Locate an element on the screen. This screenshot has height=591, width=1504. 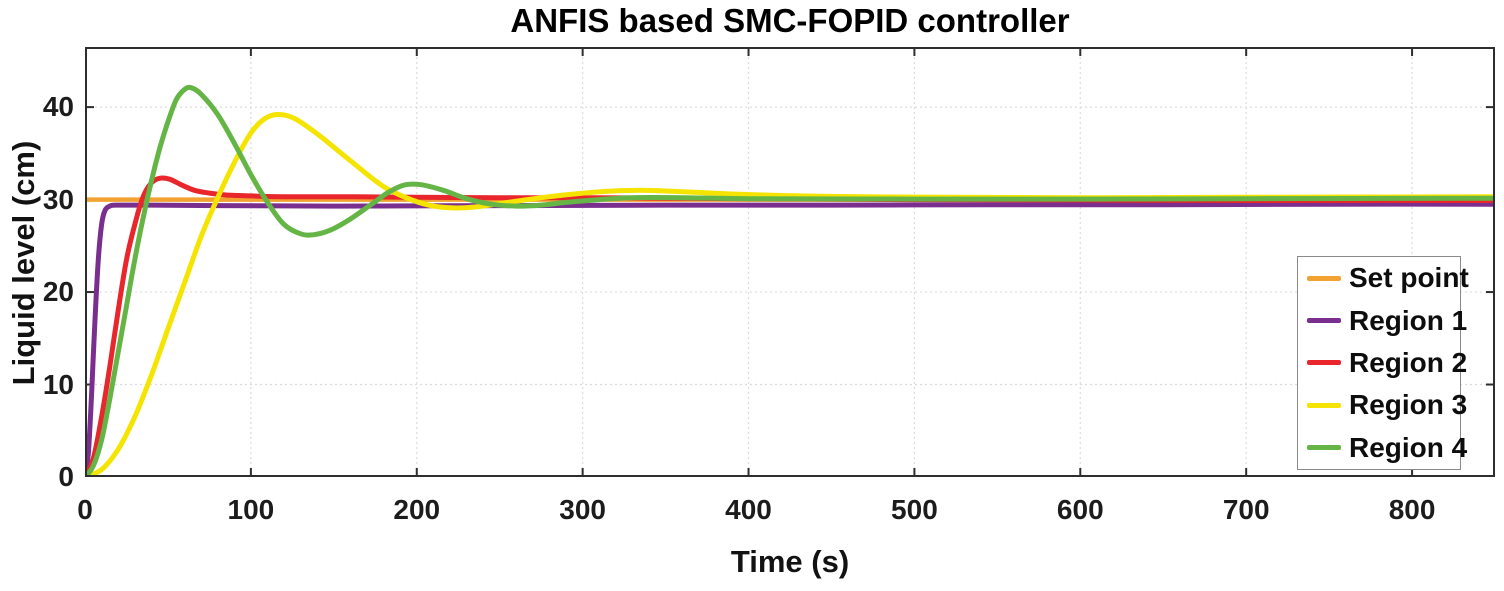
legend-label: Region 3 is located at coordinates (1408, 405).